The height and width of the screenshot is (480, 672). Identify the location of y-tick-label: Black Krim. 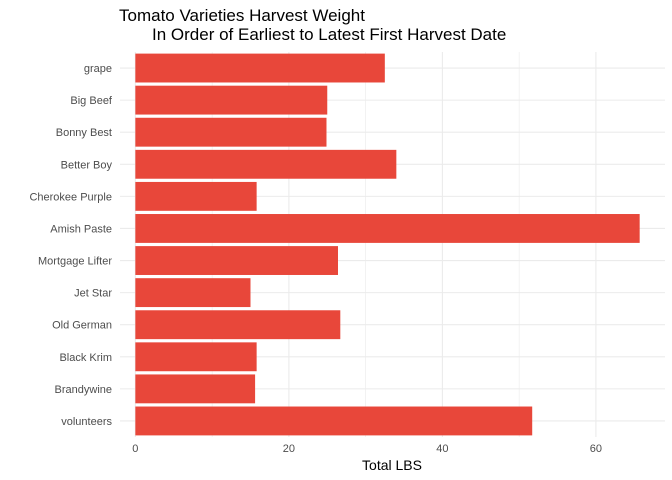
(85, 358).